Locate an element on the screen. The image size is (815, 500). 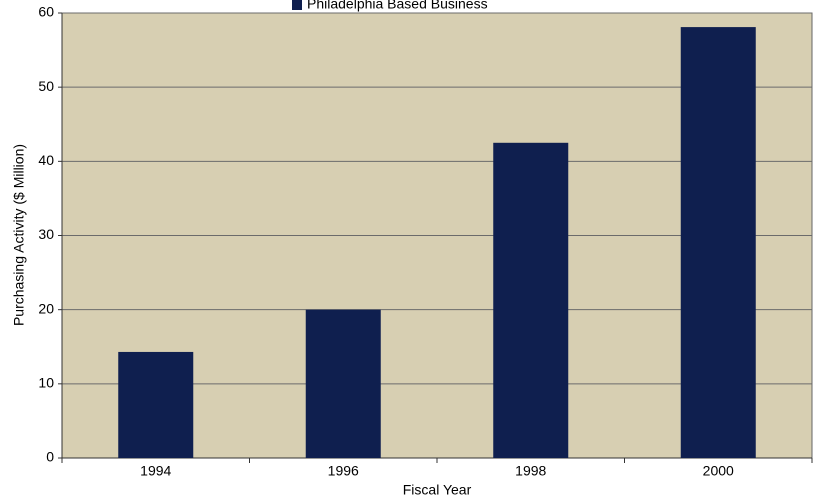
x-tick-label: 1998 is located at coordinates (530, 471).